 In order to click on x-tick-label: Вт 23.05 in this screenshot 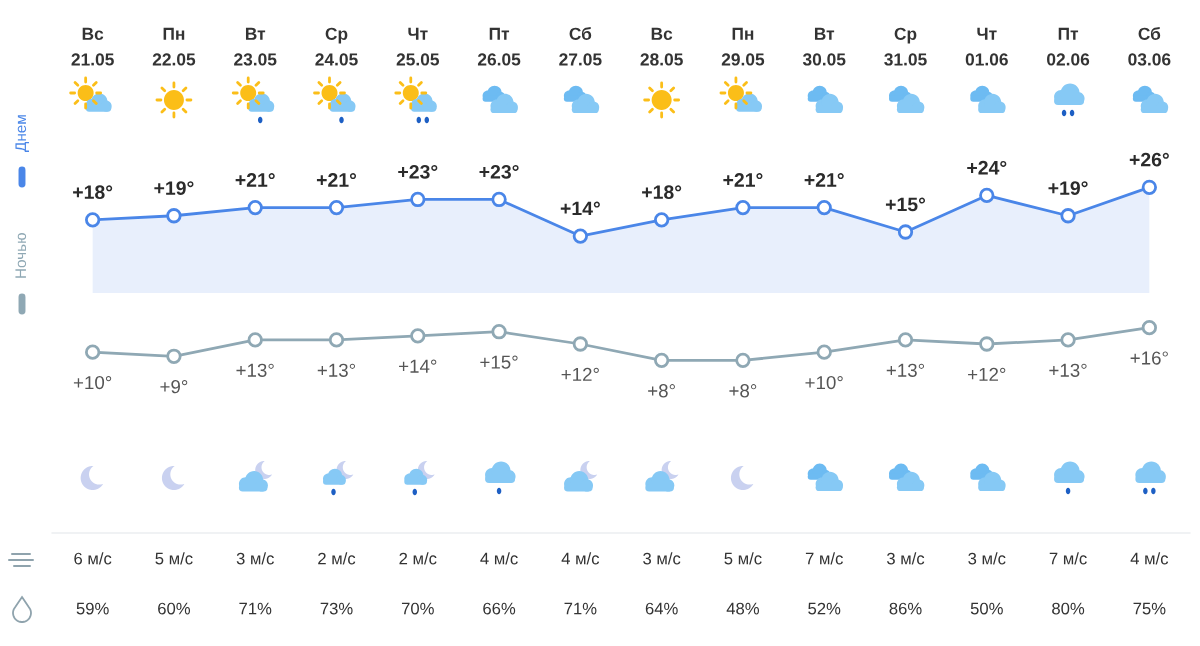, I will do `click(255, 46)`.